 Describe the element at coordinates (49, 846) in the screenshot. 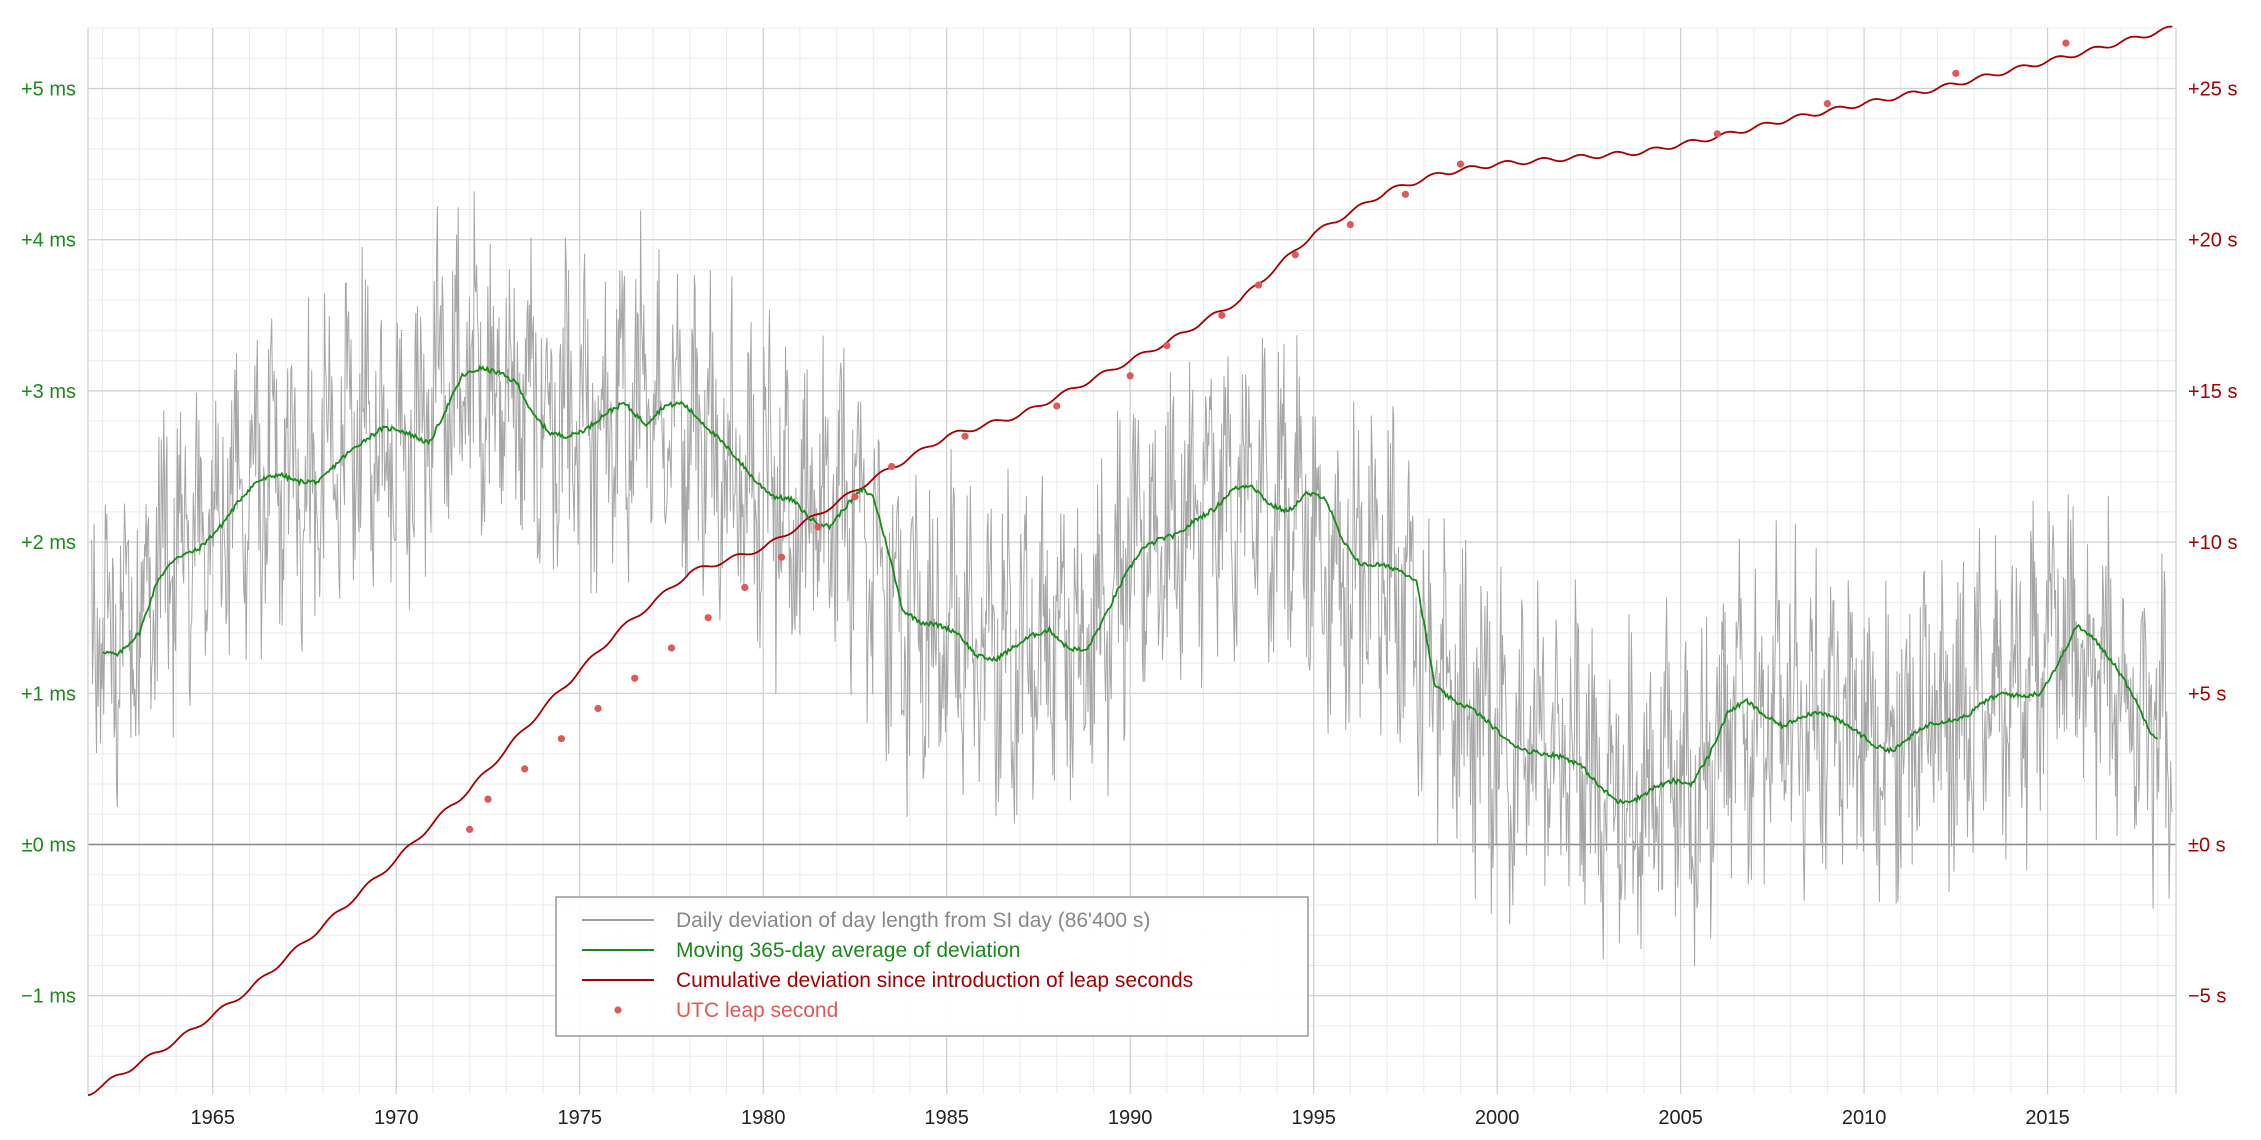

I see `left-tick-label: ±0 ms` at that location.